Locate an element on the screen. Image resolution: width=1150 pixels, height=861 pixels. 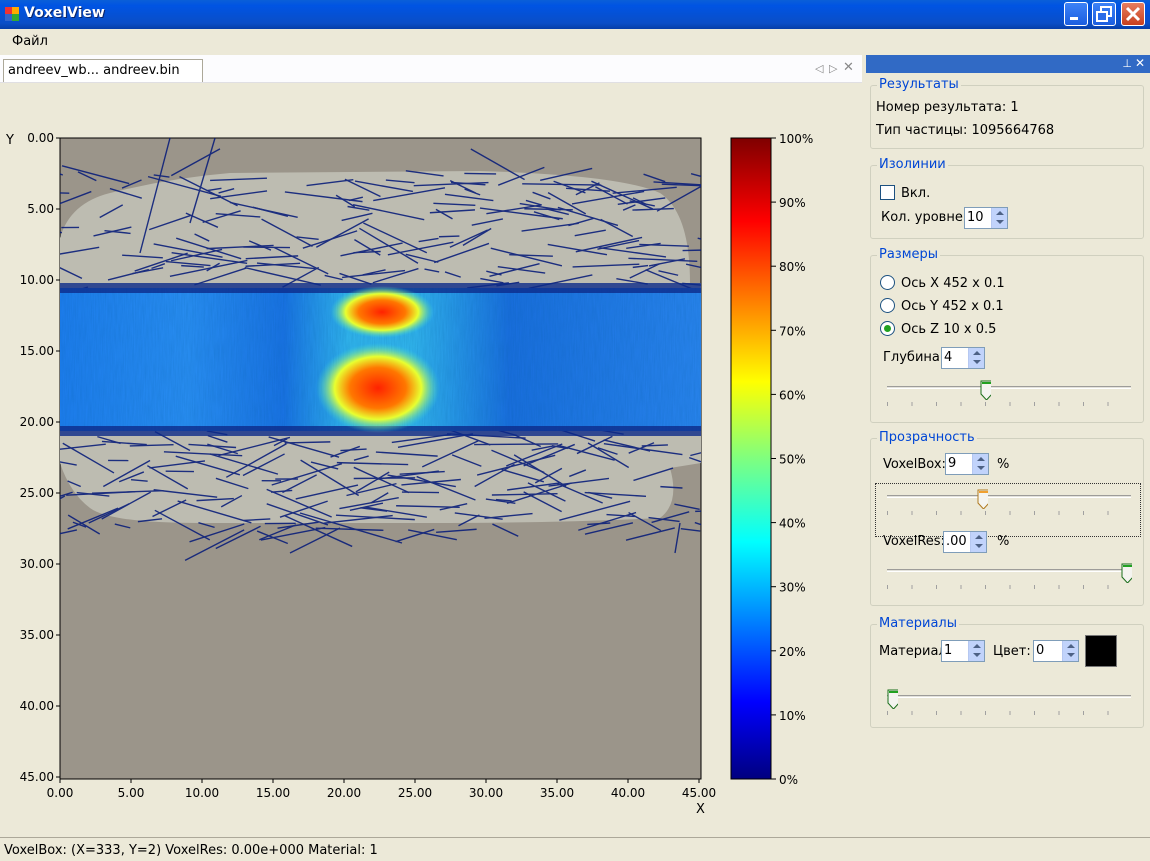
color-value: 0 is located at coordinates (1040, 650).